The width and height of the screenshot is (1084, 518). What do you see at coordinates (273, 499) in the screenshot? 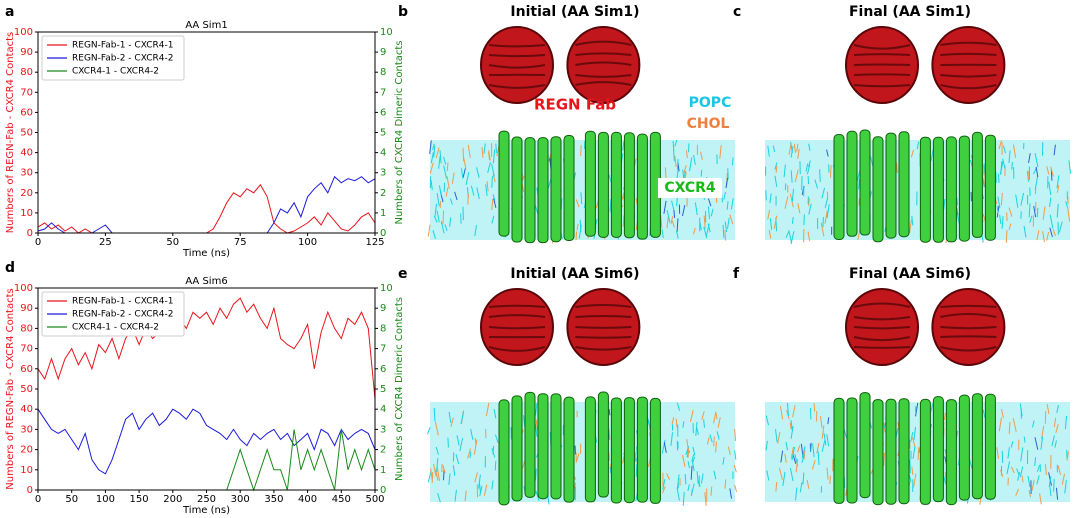
I see `x-tick-label: 350` at bounding box center [273, 499].